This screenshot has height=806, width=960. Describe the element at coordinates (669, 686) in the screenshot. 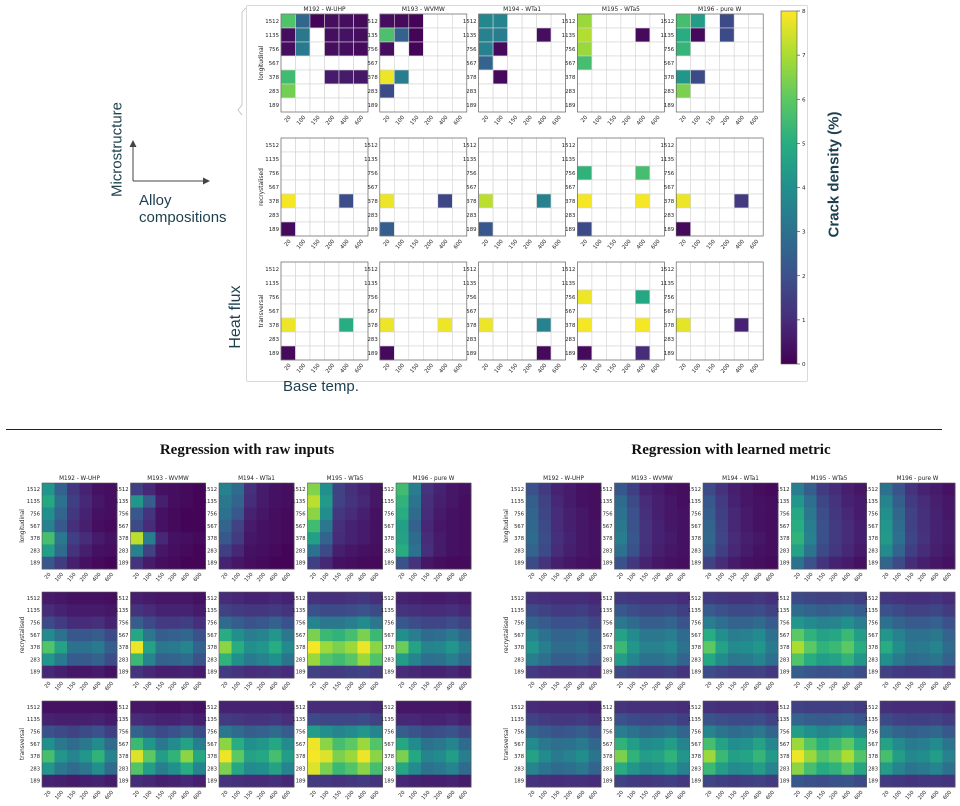

I see `learned-x-tick-label: 400` at that location.